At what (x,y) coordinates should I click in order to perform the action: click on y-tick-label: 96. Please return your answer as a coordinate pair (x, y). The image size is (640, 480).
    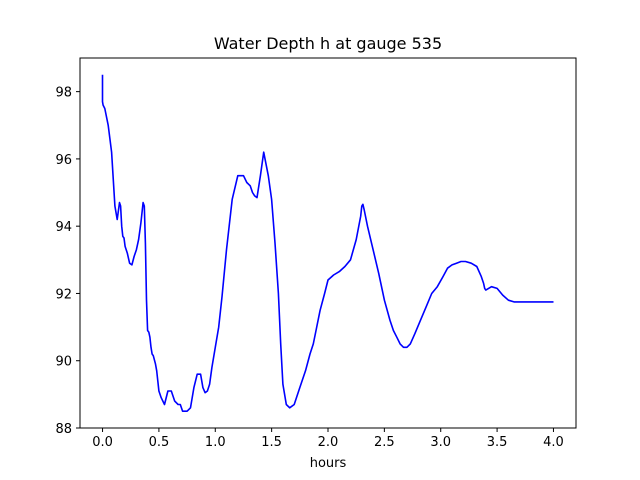
    Looking at the image, I should click on (63, 160).